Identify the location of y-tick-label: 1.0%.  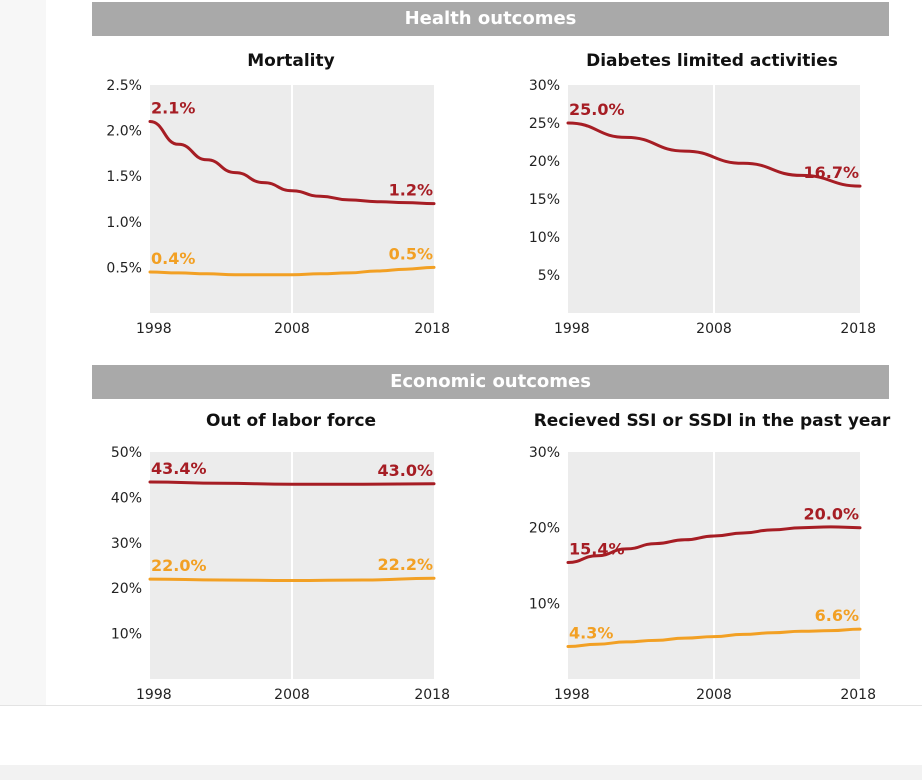
(124, 223).